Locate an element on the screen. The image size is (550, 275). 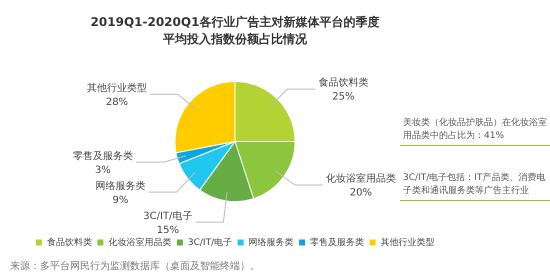
legend-label: 零售及服务类 is located at coordinates (337, 242).